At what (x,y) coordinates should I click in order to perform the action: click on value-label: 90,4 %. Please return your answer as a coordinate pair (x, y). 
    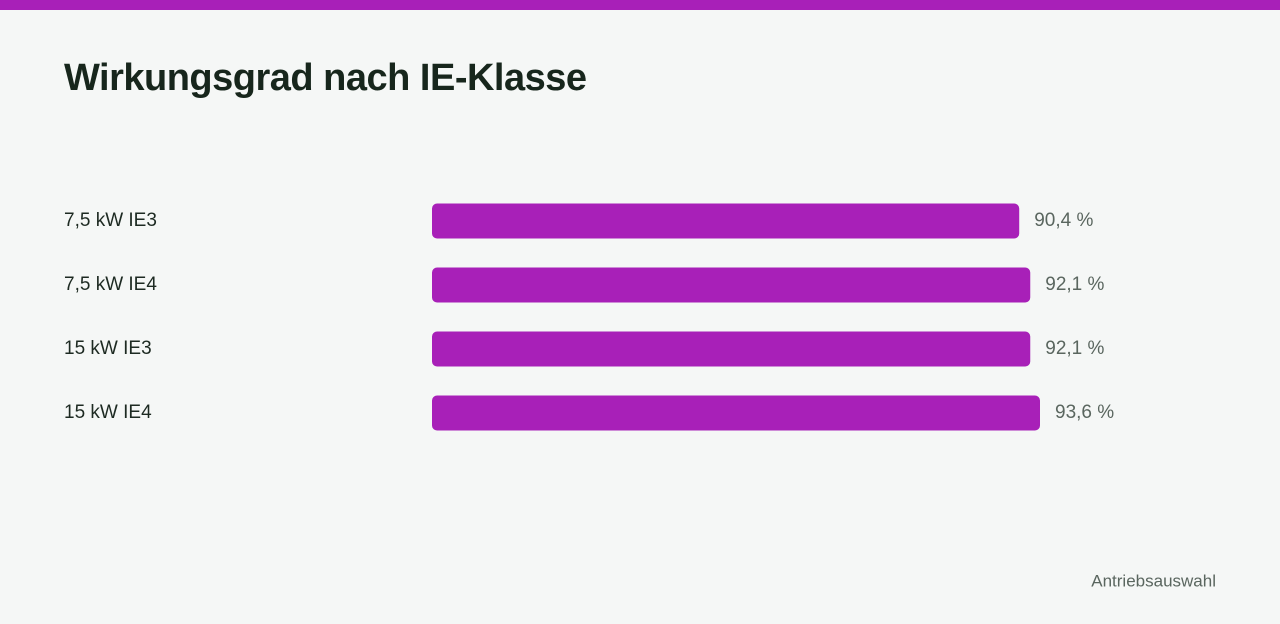
    Looking at the image, I should click on (1063, 220).